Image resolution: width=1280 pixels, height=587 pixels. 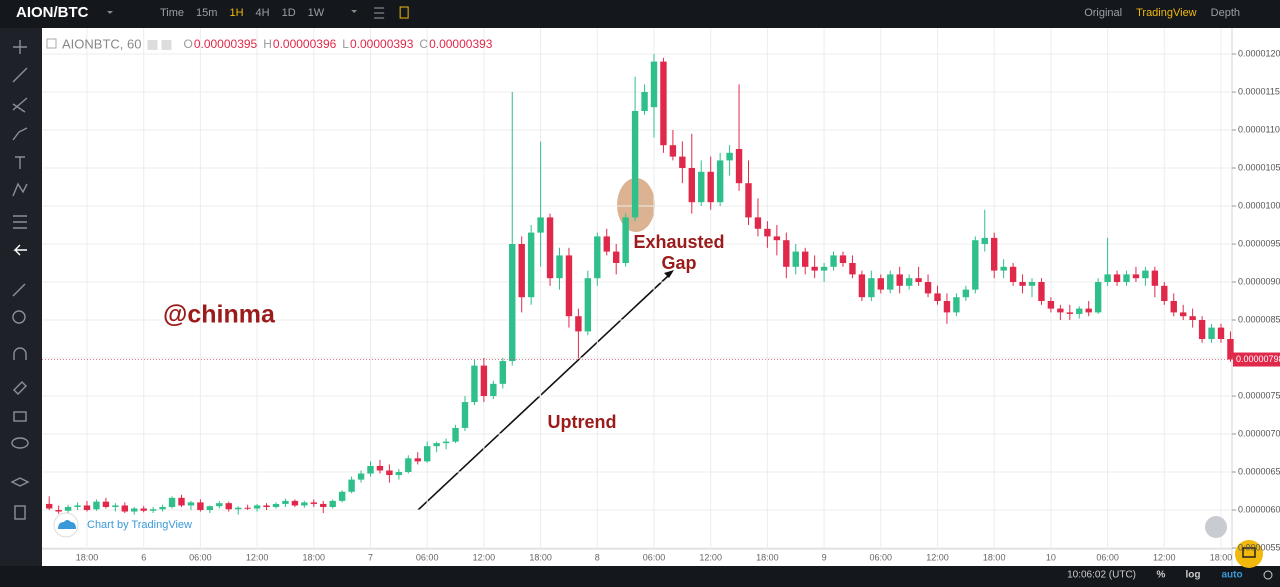 What do you see at coordinates (236, 13) in the screenshot?
I see `interval-tab: 1H` at bounding box center [236, 13].